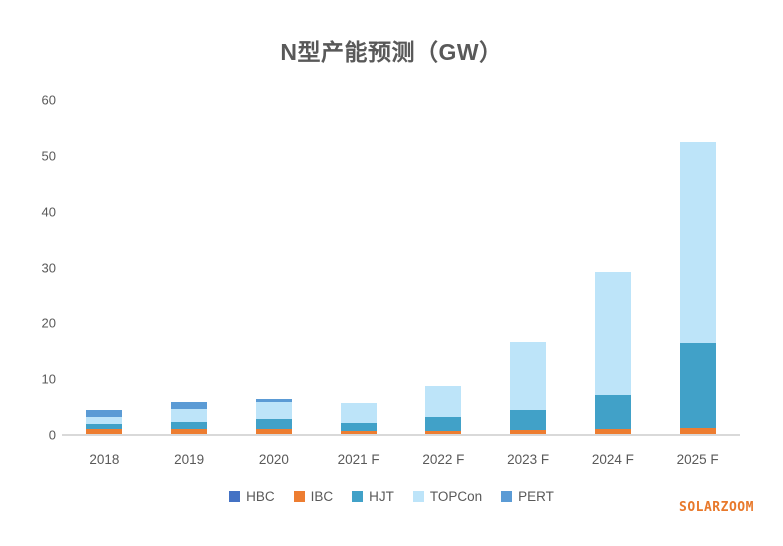  Describe the element at coordinates (104, 426) in the screenshot. I see `bar-segment-hjt-2018` at that location.